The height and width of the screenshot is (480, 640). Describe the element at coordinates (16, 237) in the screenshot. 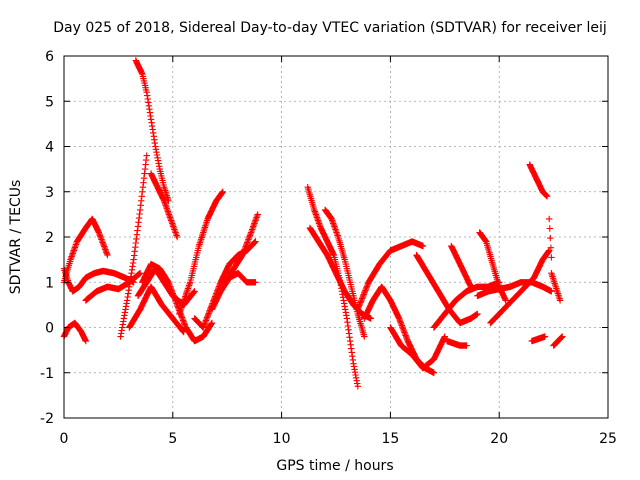

I see `y-axis-label: SDTVAR / TECUs` at that location.